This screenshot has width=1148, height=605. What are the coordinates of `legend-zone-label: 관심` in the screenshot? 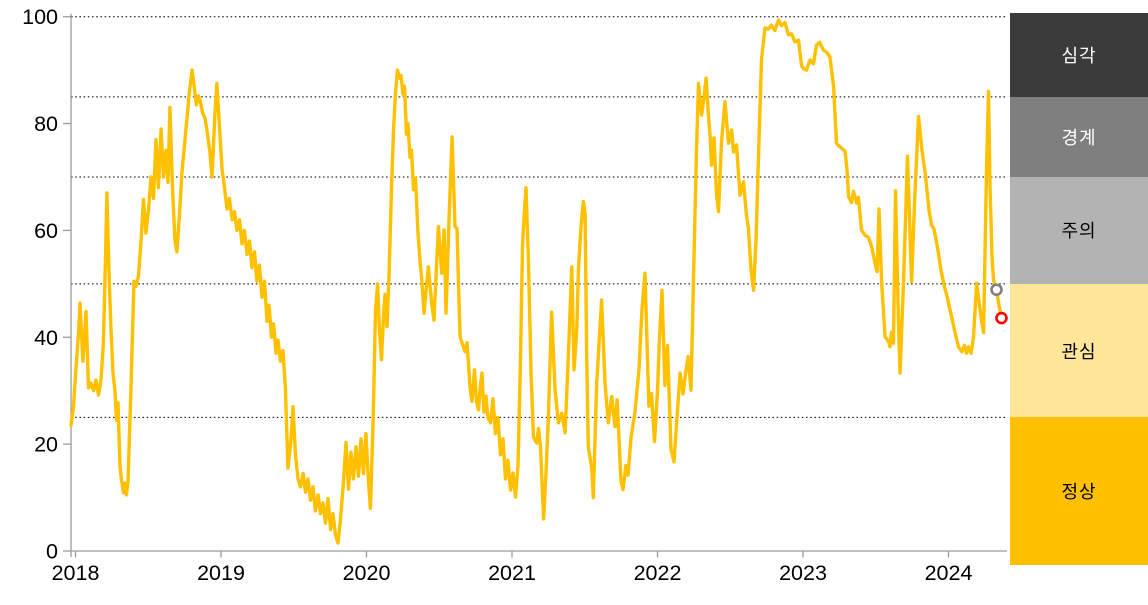 It's located at (1079, 351).